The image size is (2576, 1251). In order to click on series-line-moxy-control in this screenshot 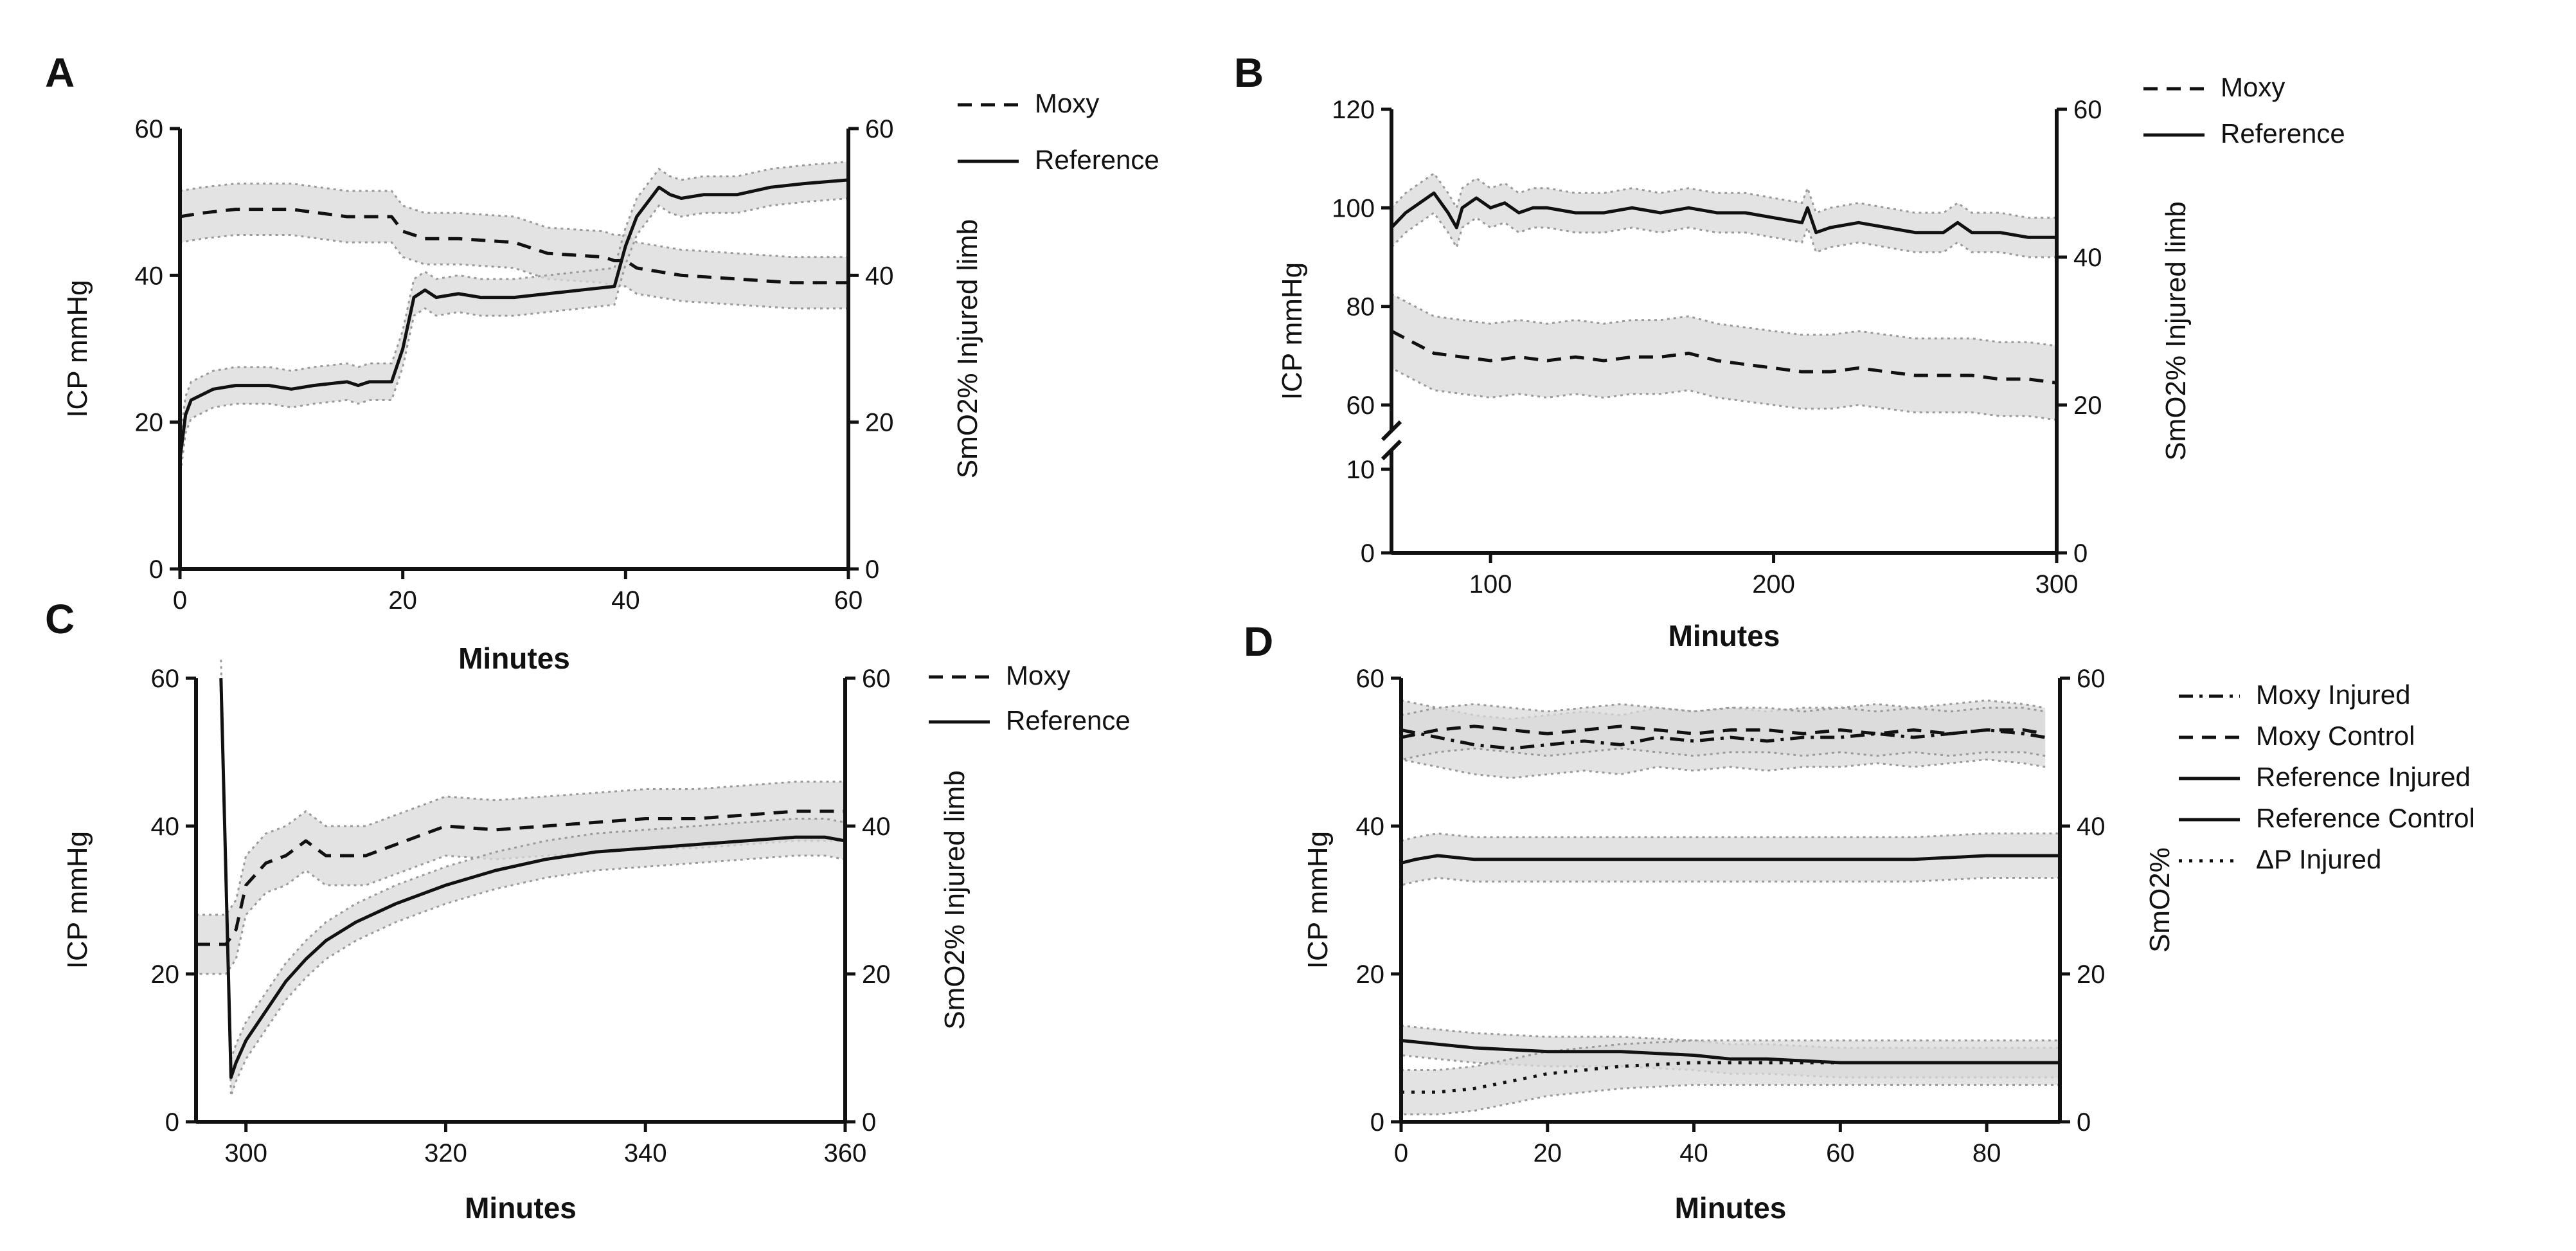, I will do `click(1723, 732)`.